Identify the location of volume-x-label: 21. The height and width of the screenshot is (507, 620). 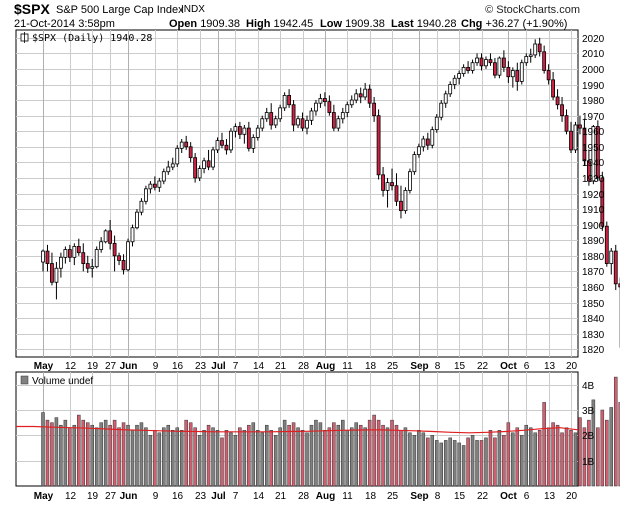
(281, 496).